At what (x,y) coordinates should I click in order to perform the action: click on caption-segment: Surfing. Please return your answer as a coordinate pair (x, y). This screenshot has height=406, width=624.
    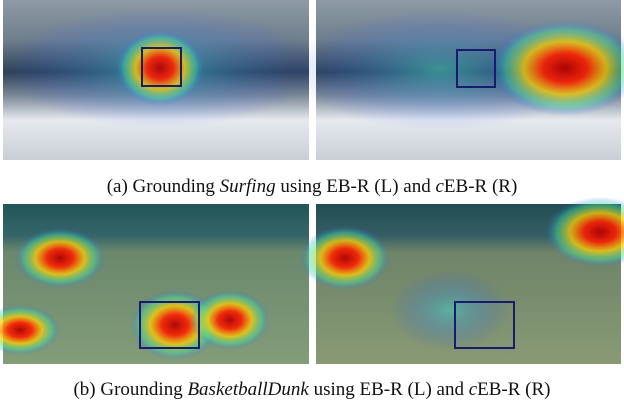
    Looking at the image, I should click on (248, 186).